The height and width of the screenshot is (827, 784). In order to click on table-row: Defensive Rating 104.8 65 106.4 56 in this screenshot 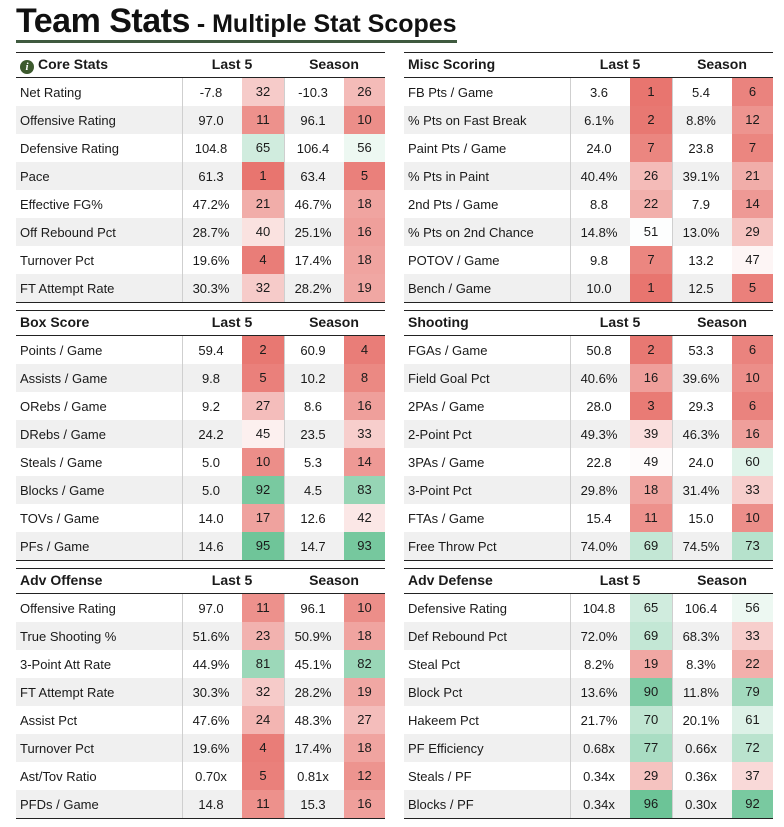, I will do `click(588, 608)`.